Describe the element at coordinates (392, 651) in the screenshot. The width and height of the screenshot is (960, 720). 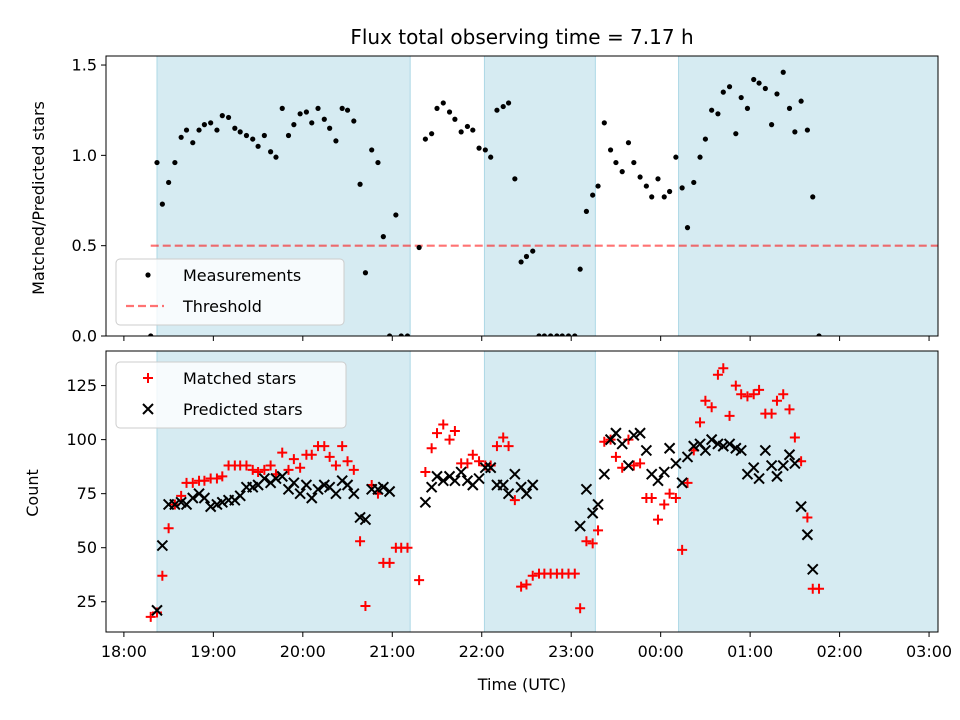
I see `x-tick-label: 21:00` at that location.